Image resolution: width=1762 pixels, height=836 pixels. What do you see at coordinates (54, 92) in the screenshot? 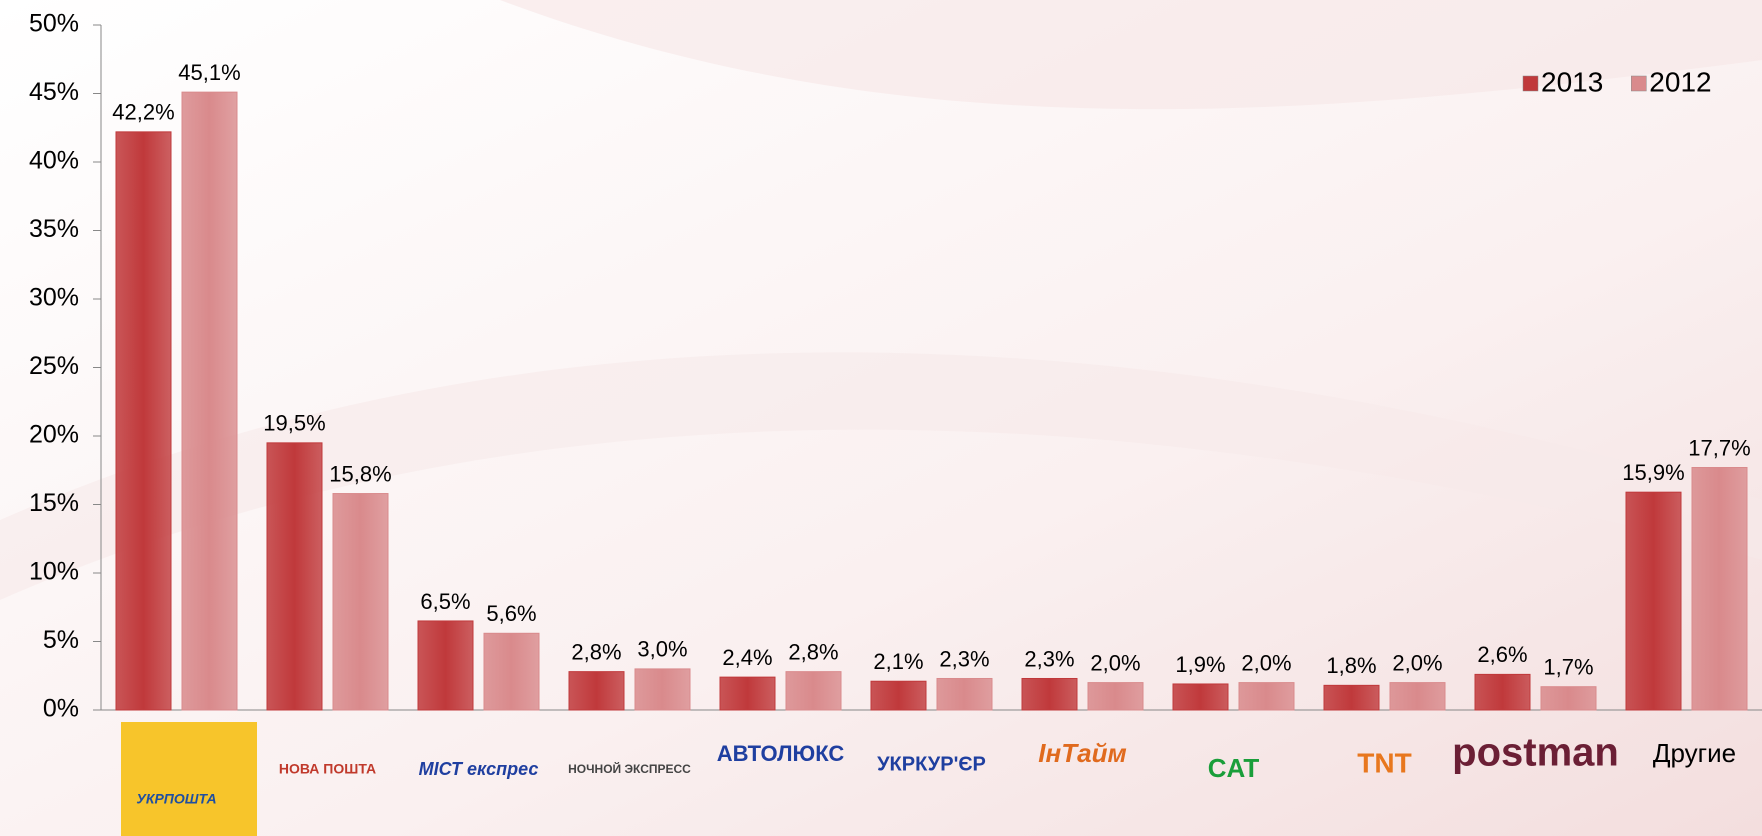
I see `y-tick-label: 45%` at bounding box center [54, 92].